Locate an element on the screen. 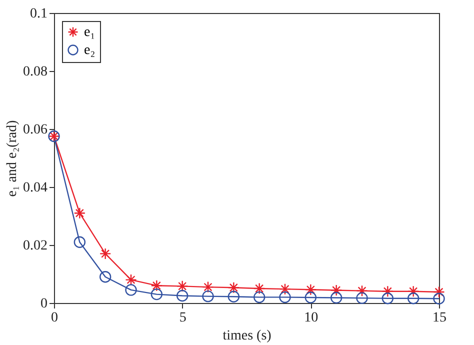  legend-label: e₂ is located at coordinates (90, 50).